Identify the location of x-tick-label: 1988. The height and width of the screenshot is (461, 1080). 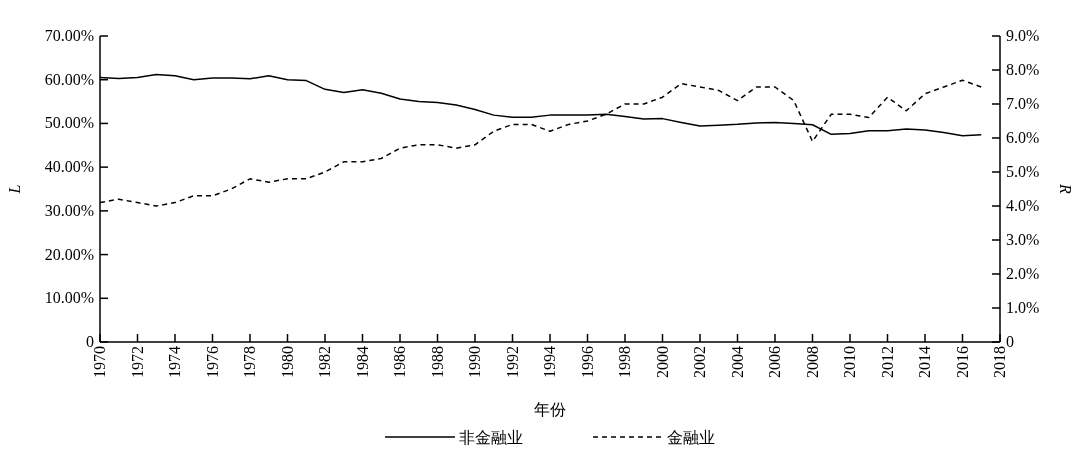
(437, 362).